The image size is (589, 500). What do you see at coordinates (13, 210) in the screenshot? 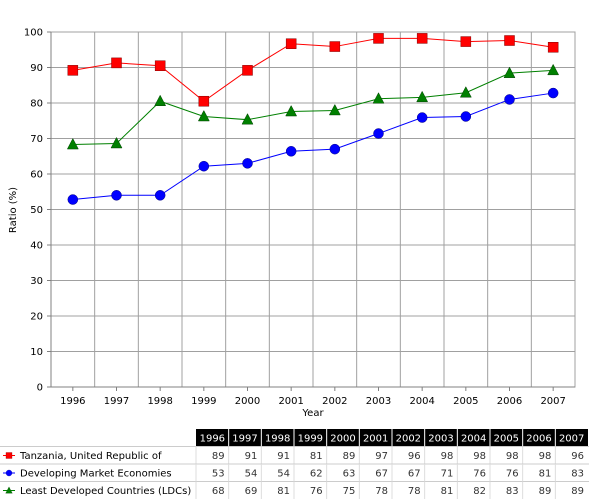
I see `y-axis-title: Ratio (%)` at bounding box center [13, 210].